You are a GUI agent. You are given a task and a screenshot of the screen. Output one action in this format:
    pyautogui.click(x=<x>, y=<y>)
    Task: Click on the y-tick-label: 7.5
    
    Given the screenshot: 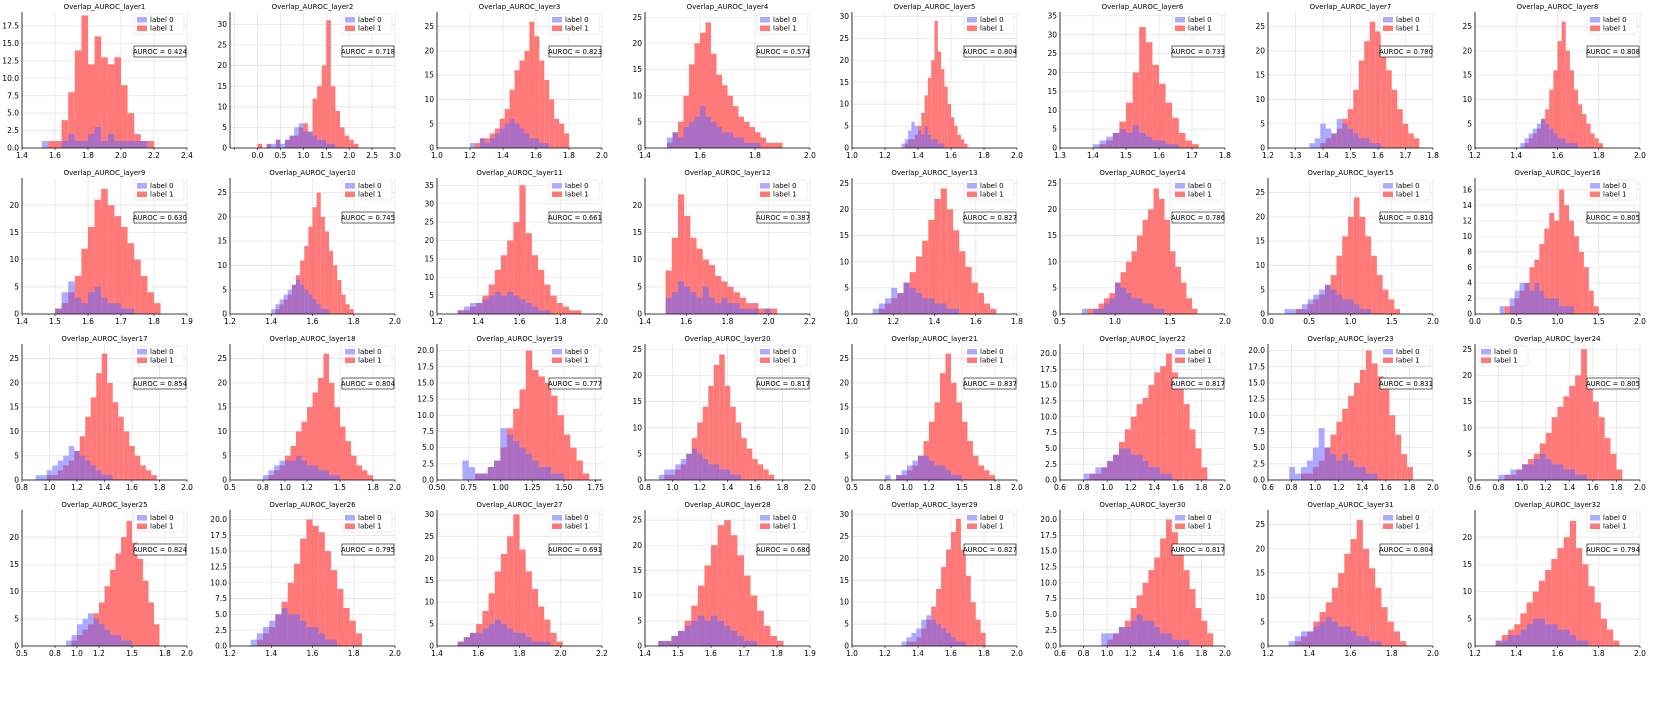 What is the action you would take?
    pyautogui.click(x=221, y=598)
    